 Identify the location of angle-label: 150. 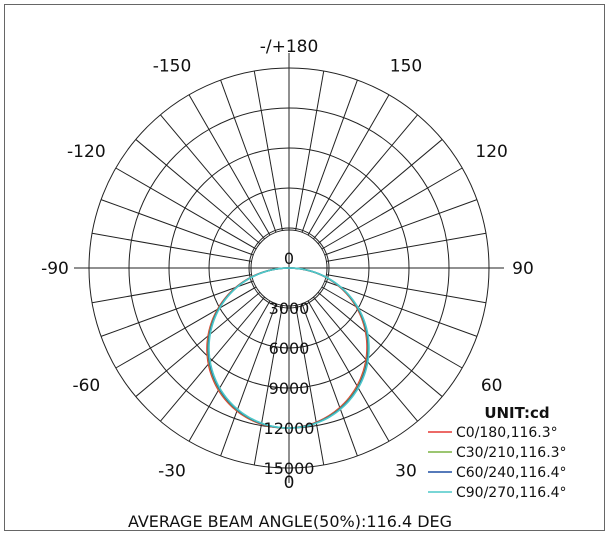
(406, 66).